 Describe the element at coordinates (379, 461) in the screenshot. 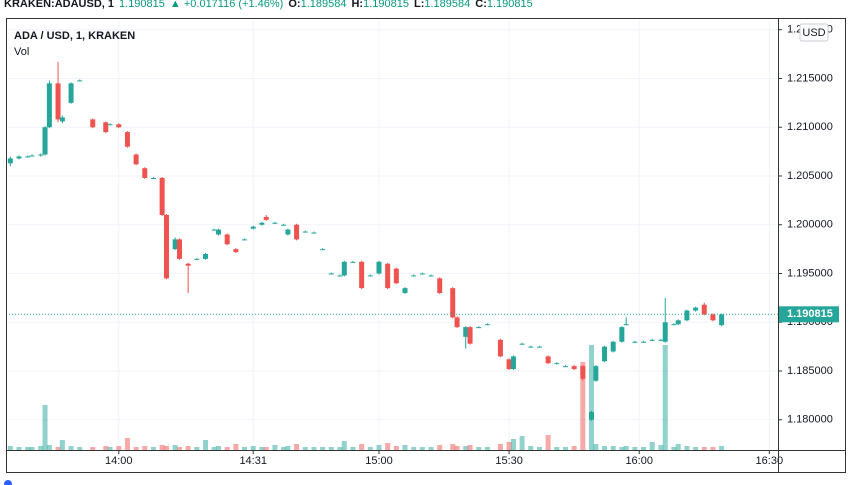

I see `x-tick-label: 15:00` at that location.